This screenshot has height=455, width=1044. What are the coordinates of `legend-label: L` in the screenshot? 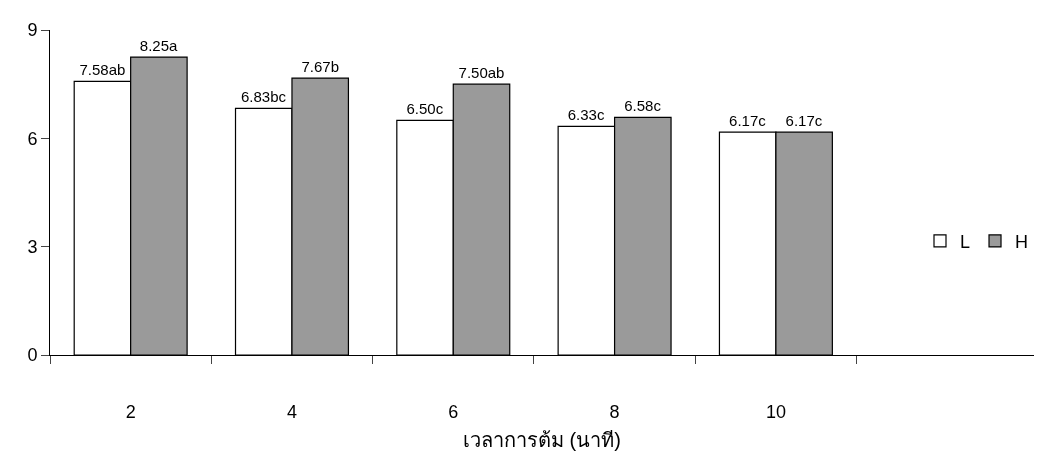 It's located at (965, 241).